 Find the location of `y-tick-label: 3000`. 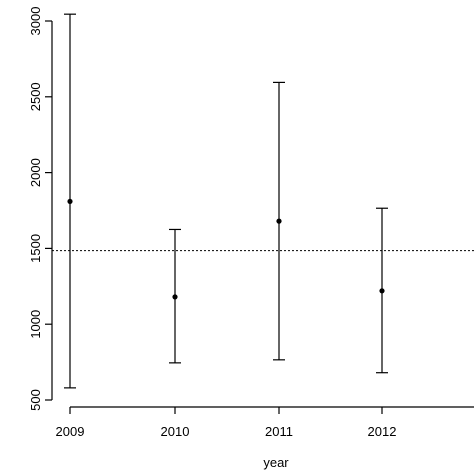

y-tick-label: 3000 is located at coordinates (35, 21).